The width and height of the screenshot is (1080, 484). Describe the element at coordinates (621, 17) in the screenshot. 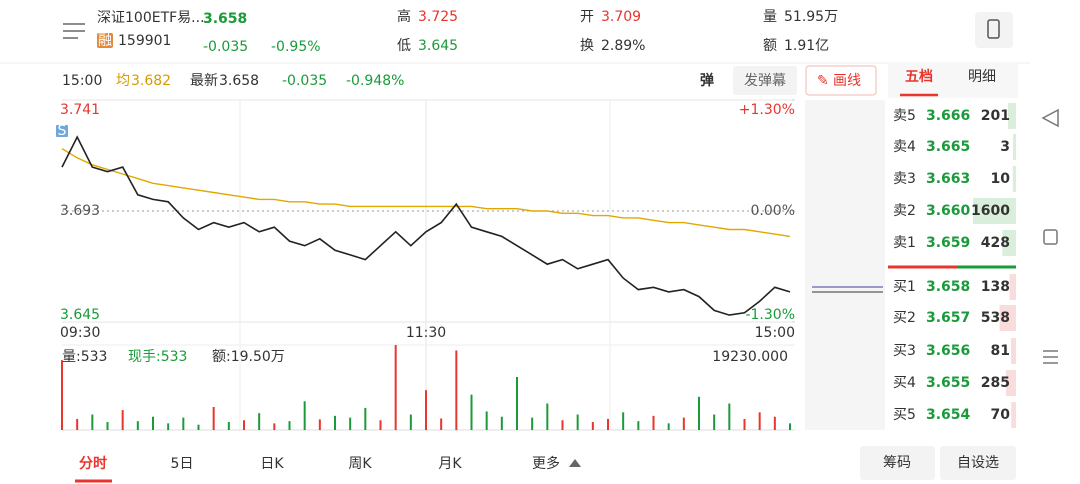

I see `stat-value: 3.709` at that location.